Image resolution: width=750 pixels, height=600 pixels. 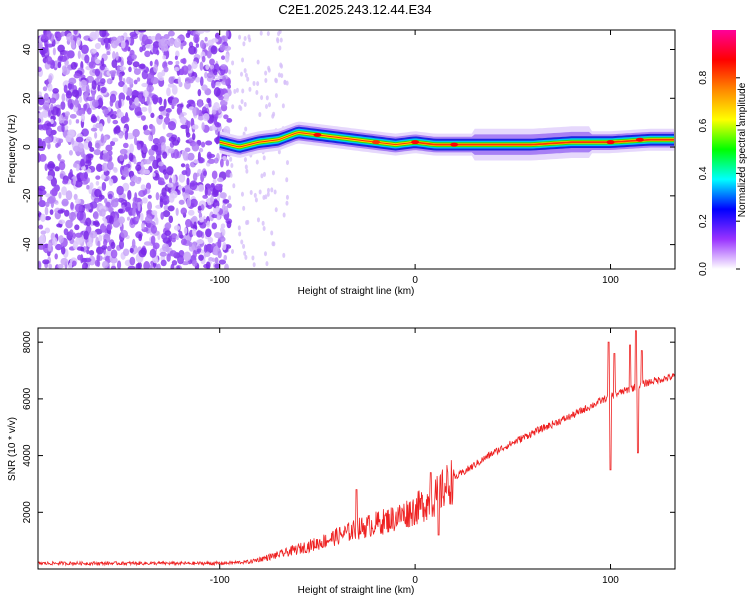 What do you see at coordinates (376, 142) in the screenshot?
I see `spectrogram-hotspot` at bounding box center [376, 142].